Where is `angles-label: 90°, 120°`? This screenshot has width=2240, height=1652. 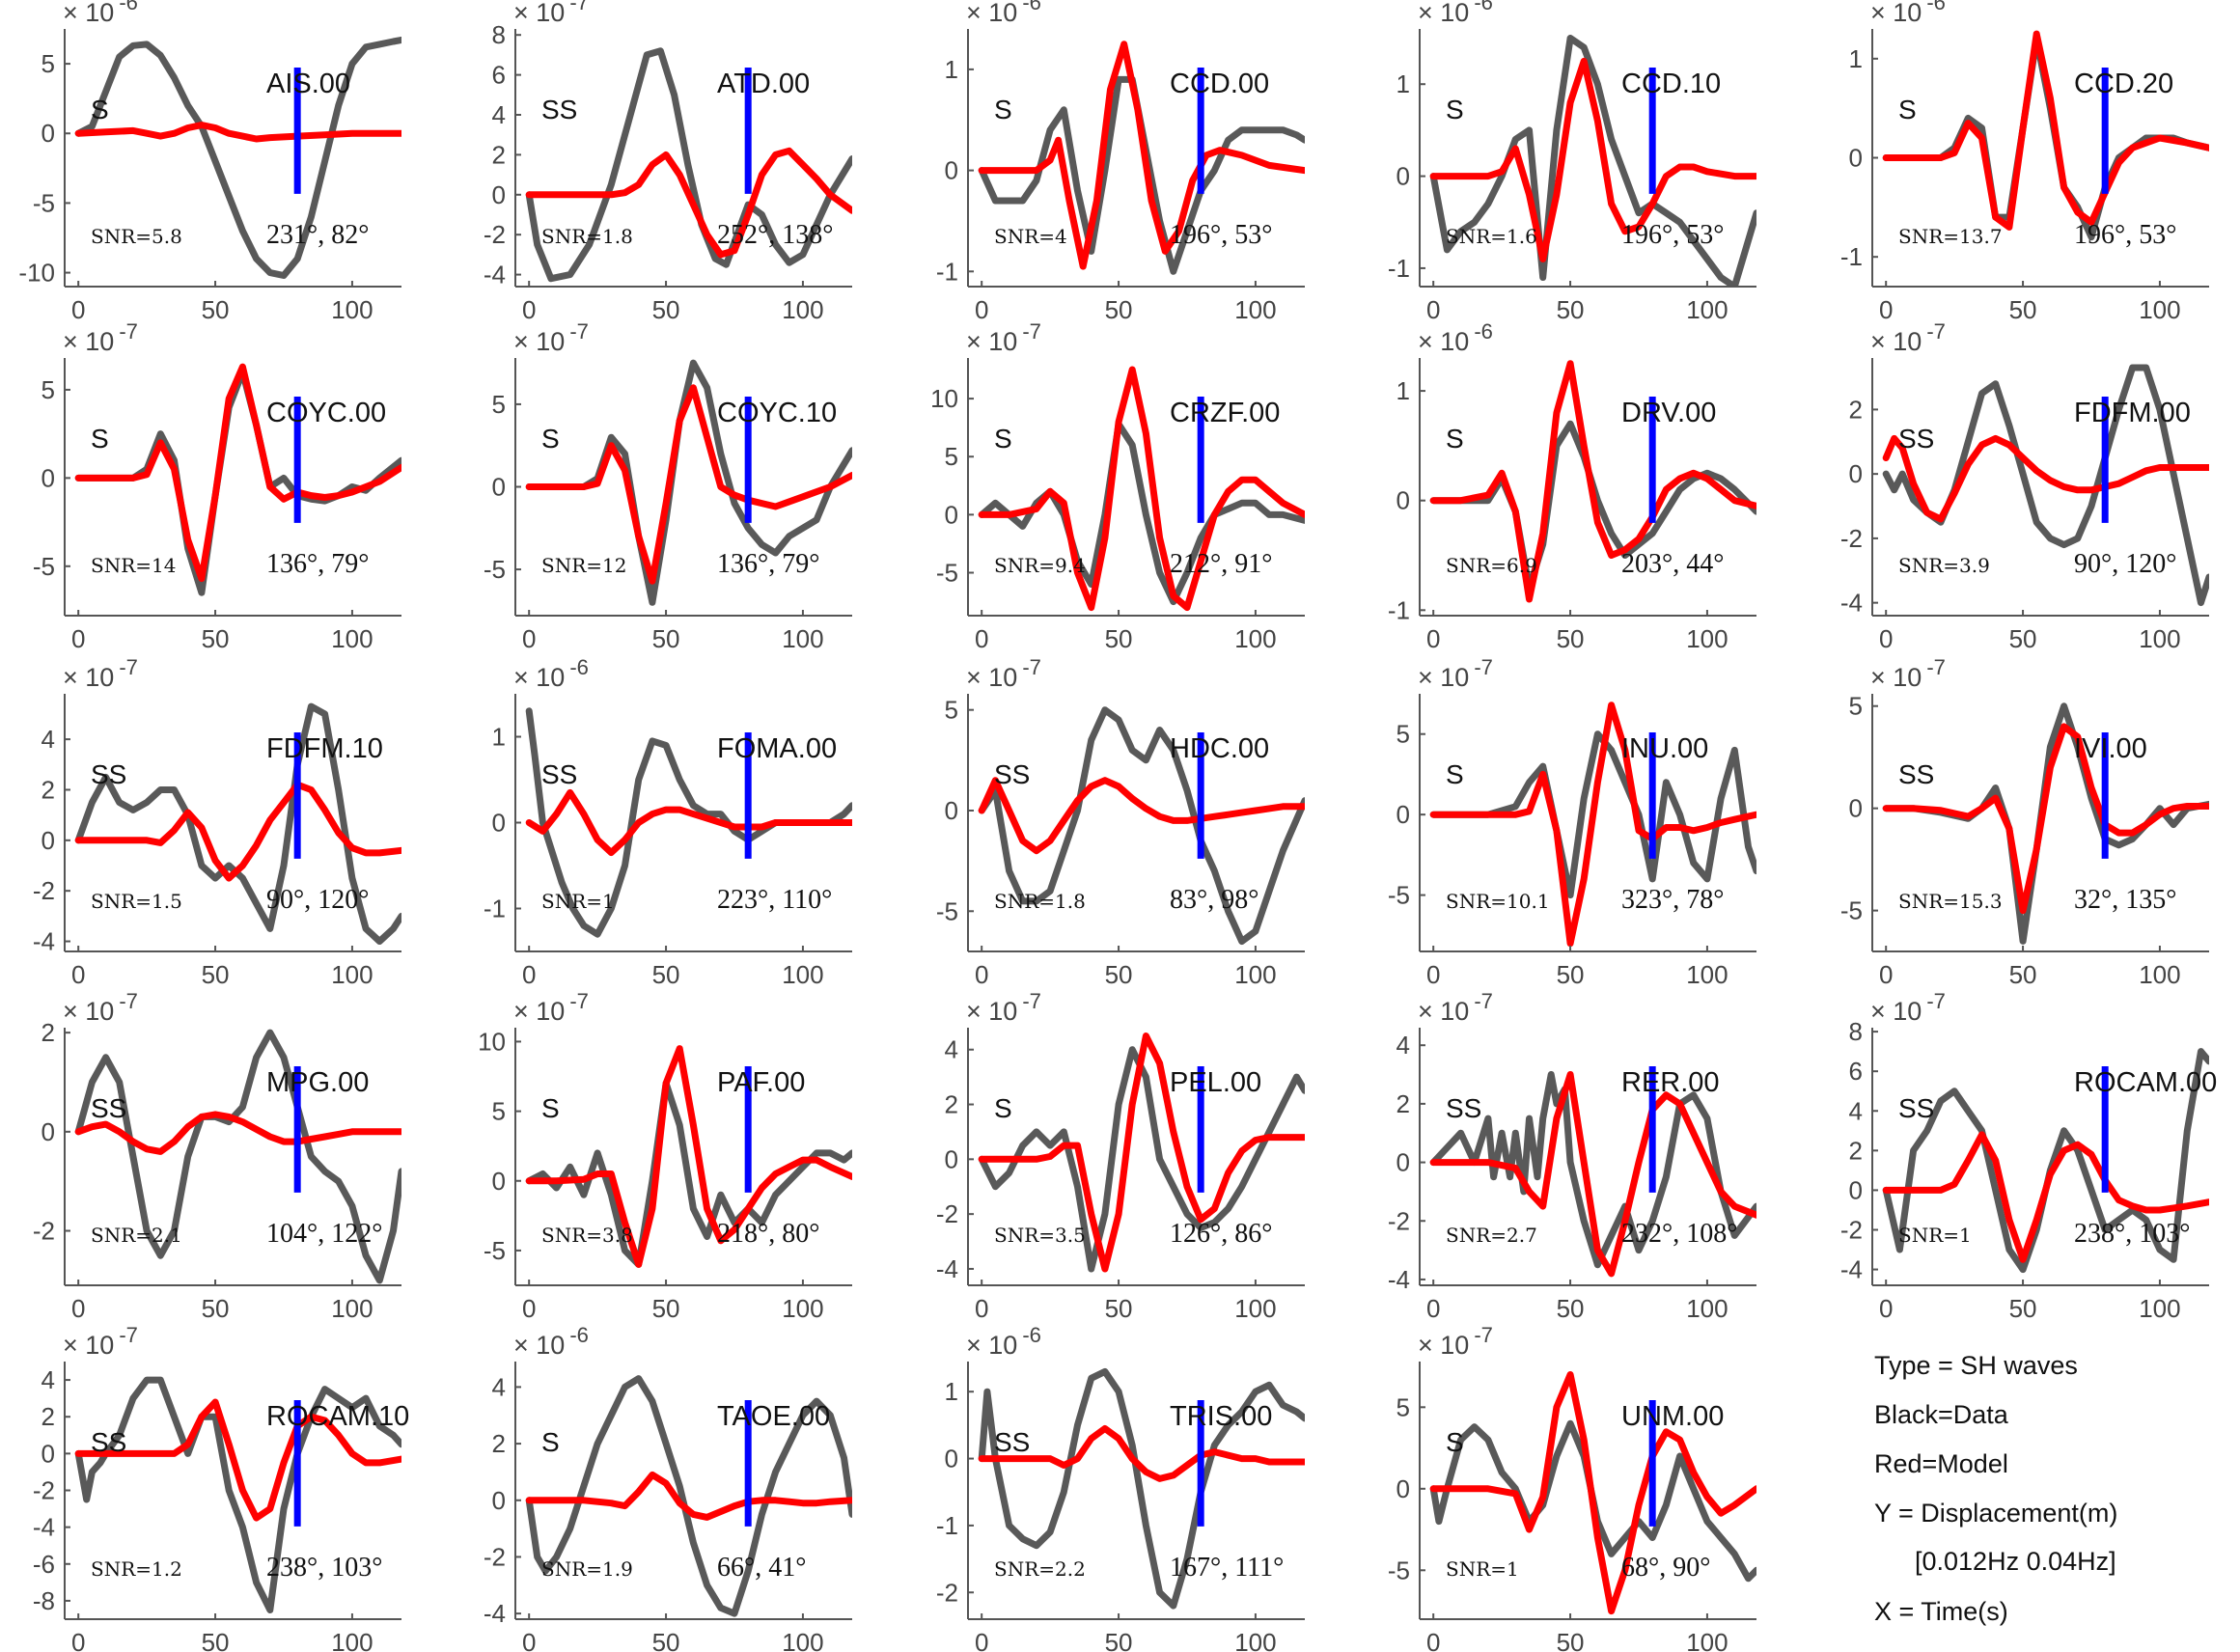
angles-label: 90°, 120° is located at coordinates (317, 900).